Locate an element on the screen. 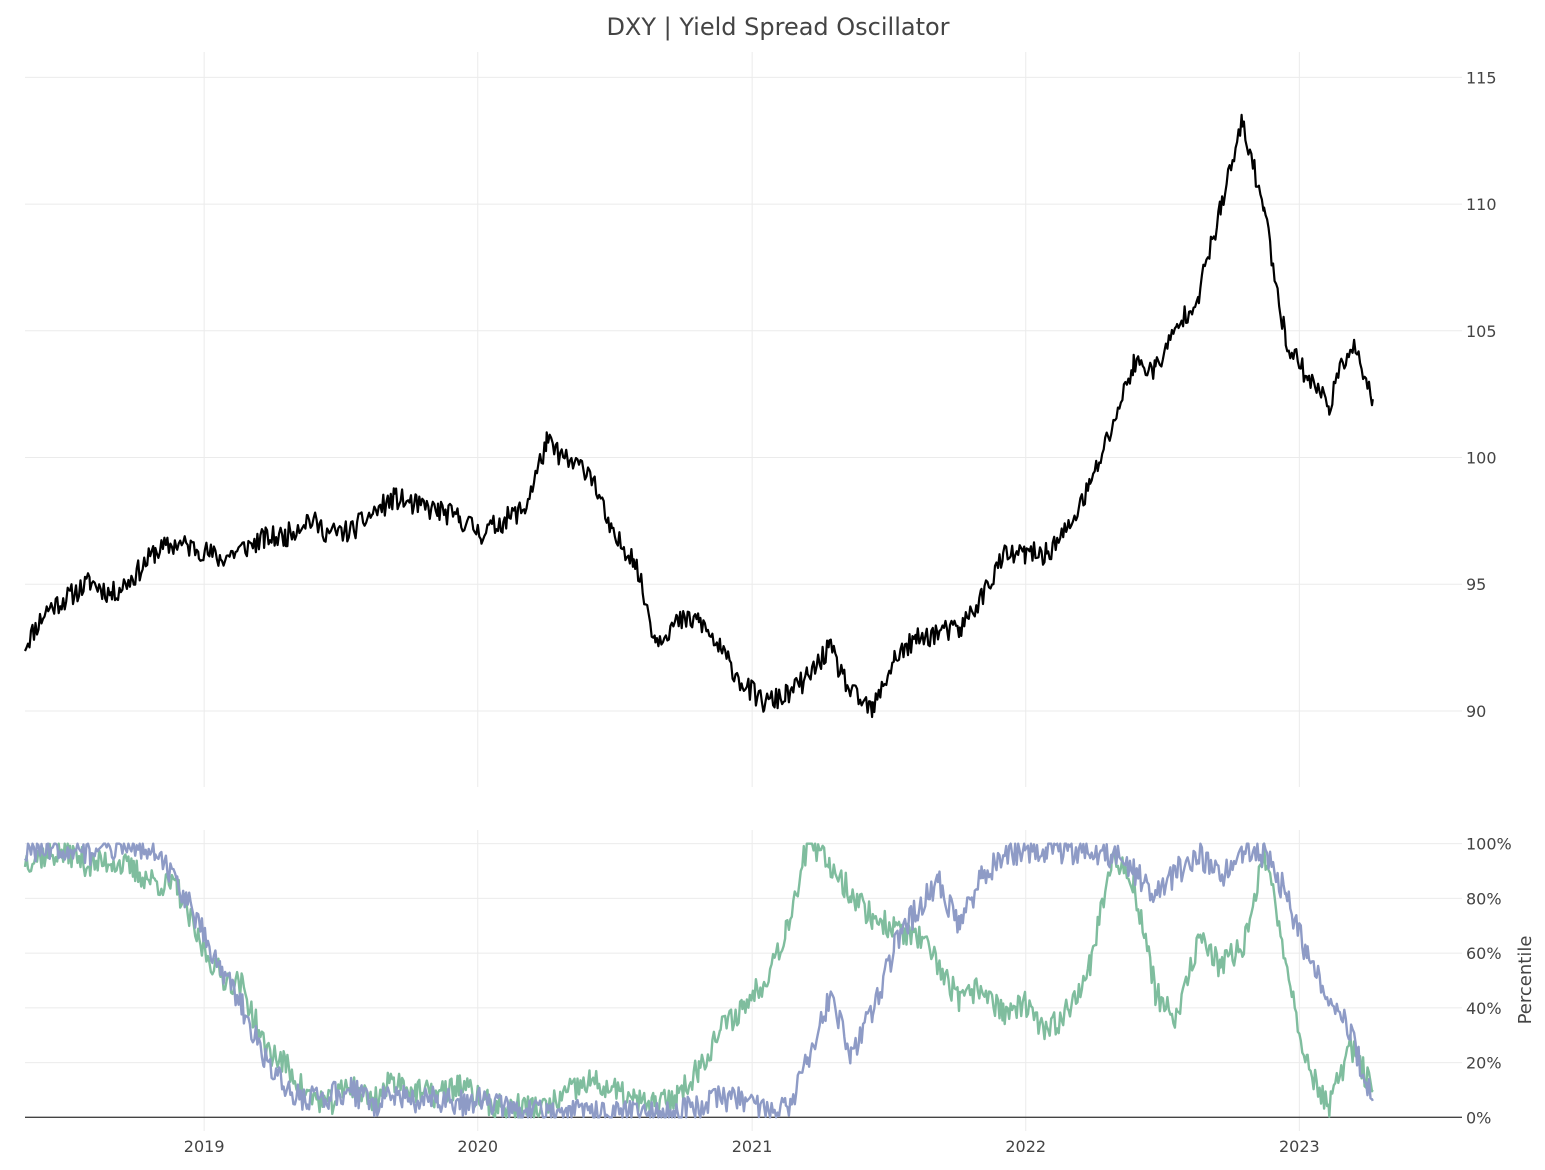 This screenshot has height=1170, width=1545. y-tick-label-oscillator: 20% is located at coordinates (1484, 1063).